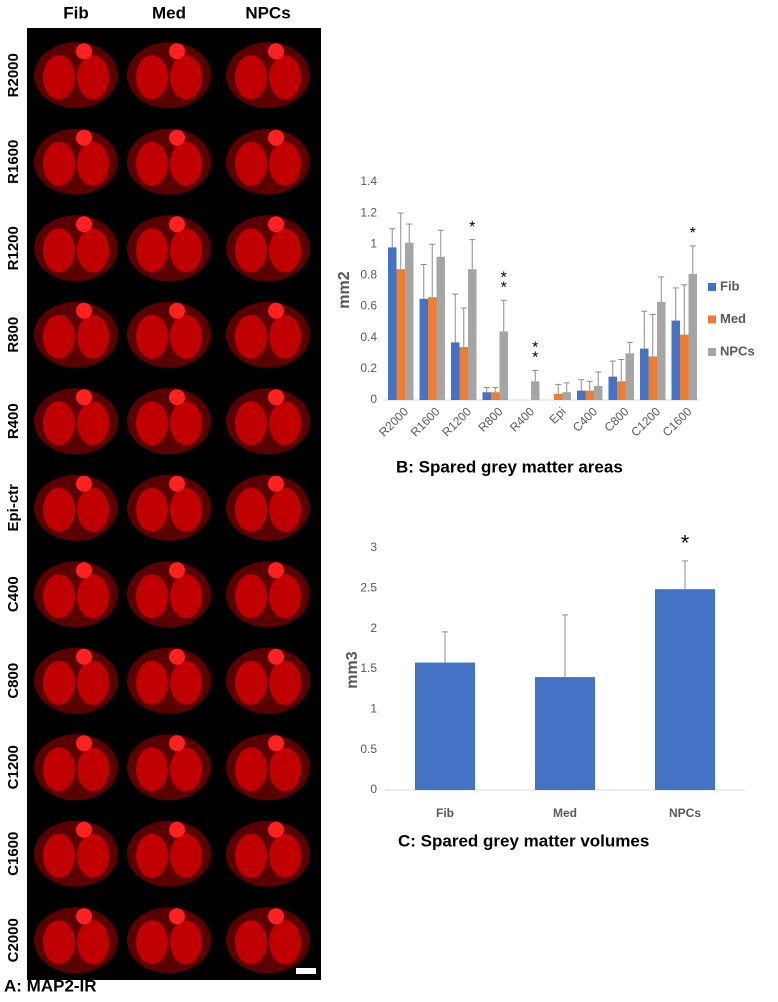  I want to click on x-tick-label: NPCs, so click(685, 813).